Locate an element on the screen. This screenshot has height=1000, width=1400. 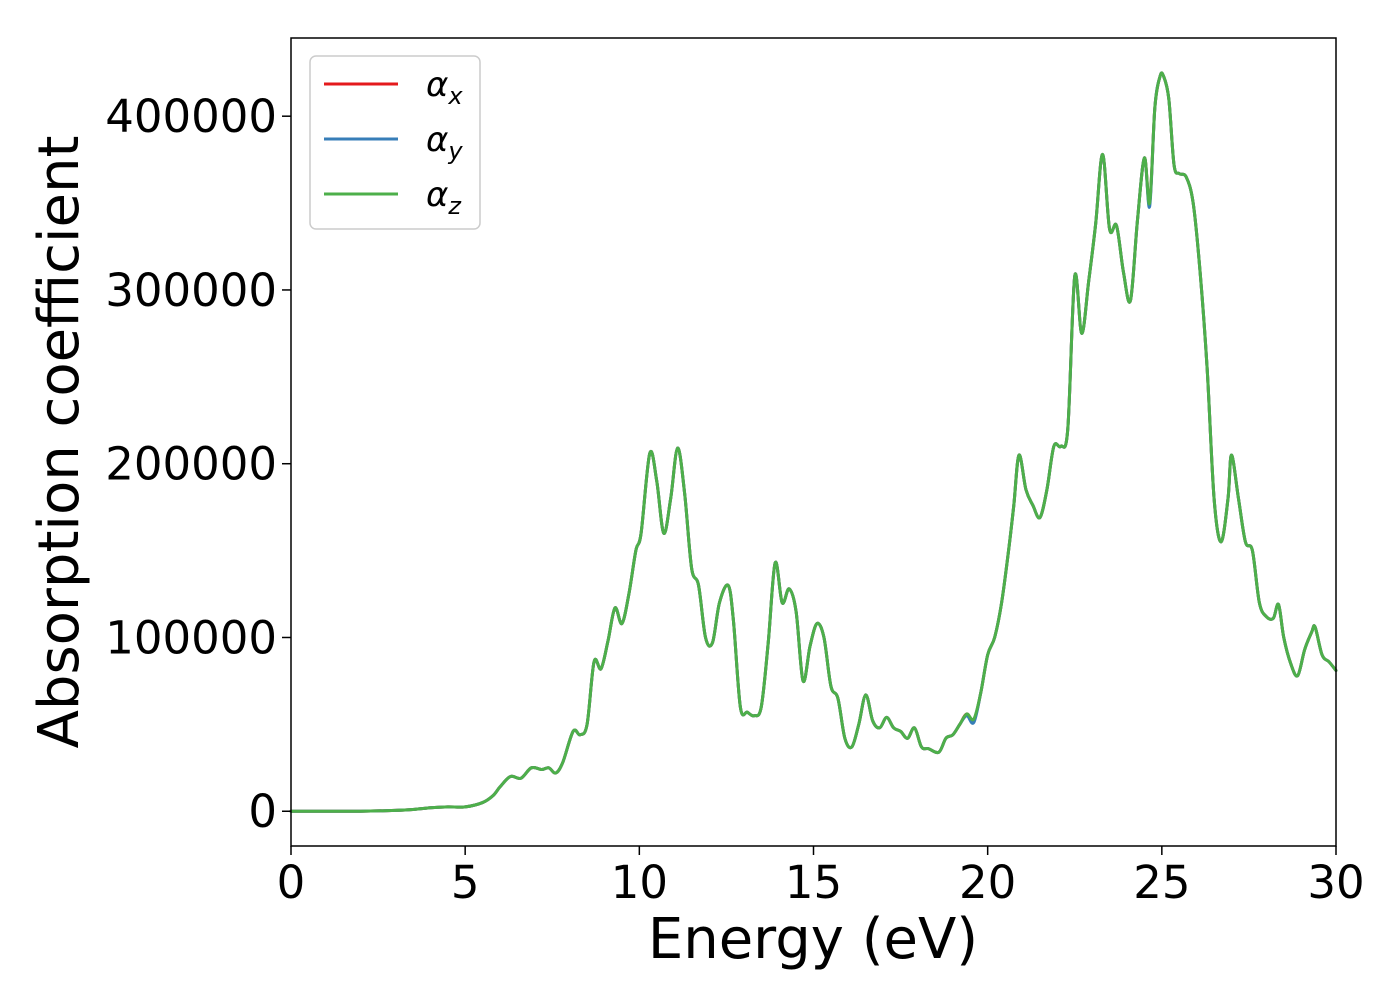
y-tick-label: 300000 is located at coordinates (191, 290).